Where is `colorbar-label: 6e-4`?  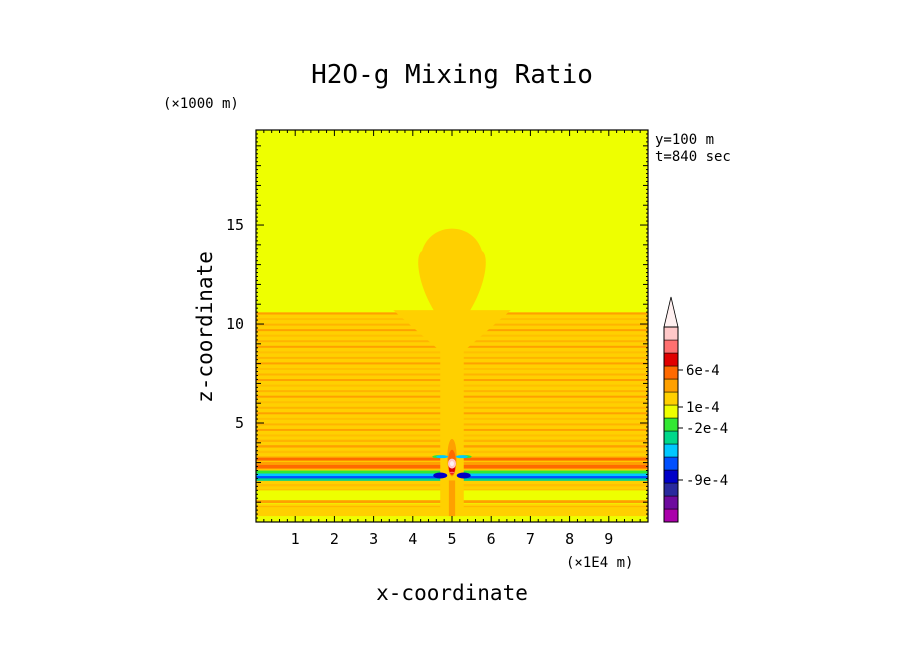 colorbar-label: 6e-4 is located at coordinates (703, 371).